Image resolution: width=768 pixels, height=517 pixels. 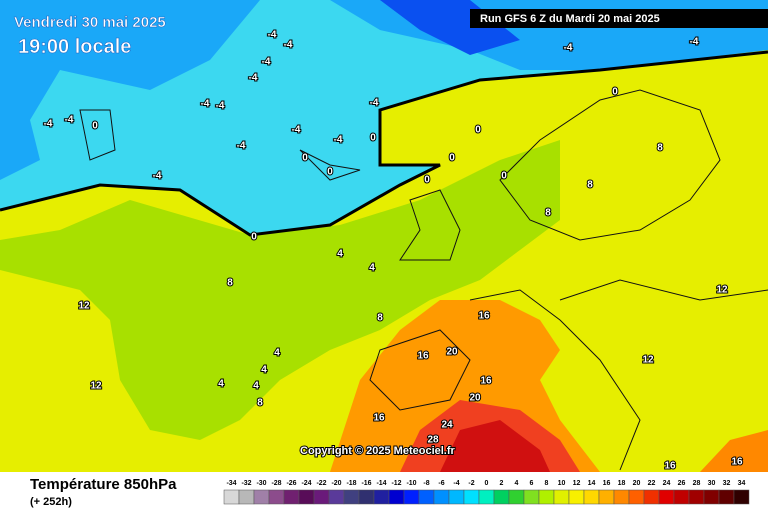 What do you see at coordinates (667, 483) in the screenshot?
I see `scale-label: 24` at bounding box center [667, 483].